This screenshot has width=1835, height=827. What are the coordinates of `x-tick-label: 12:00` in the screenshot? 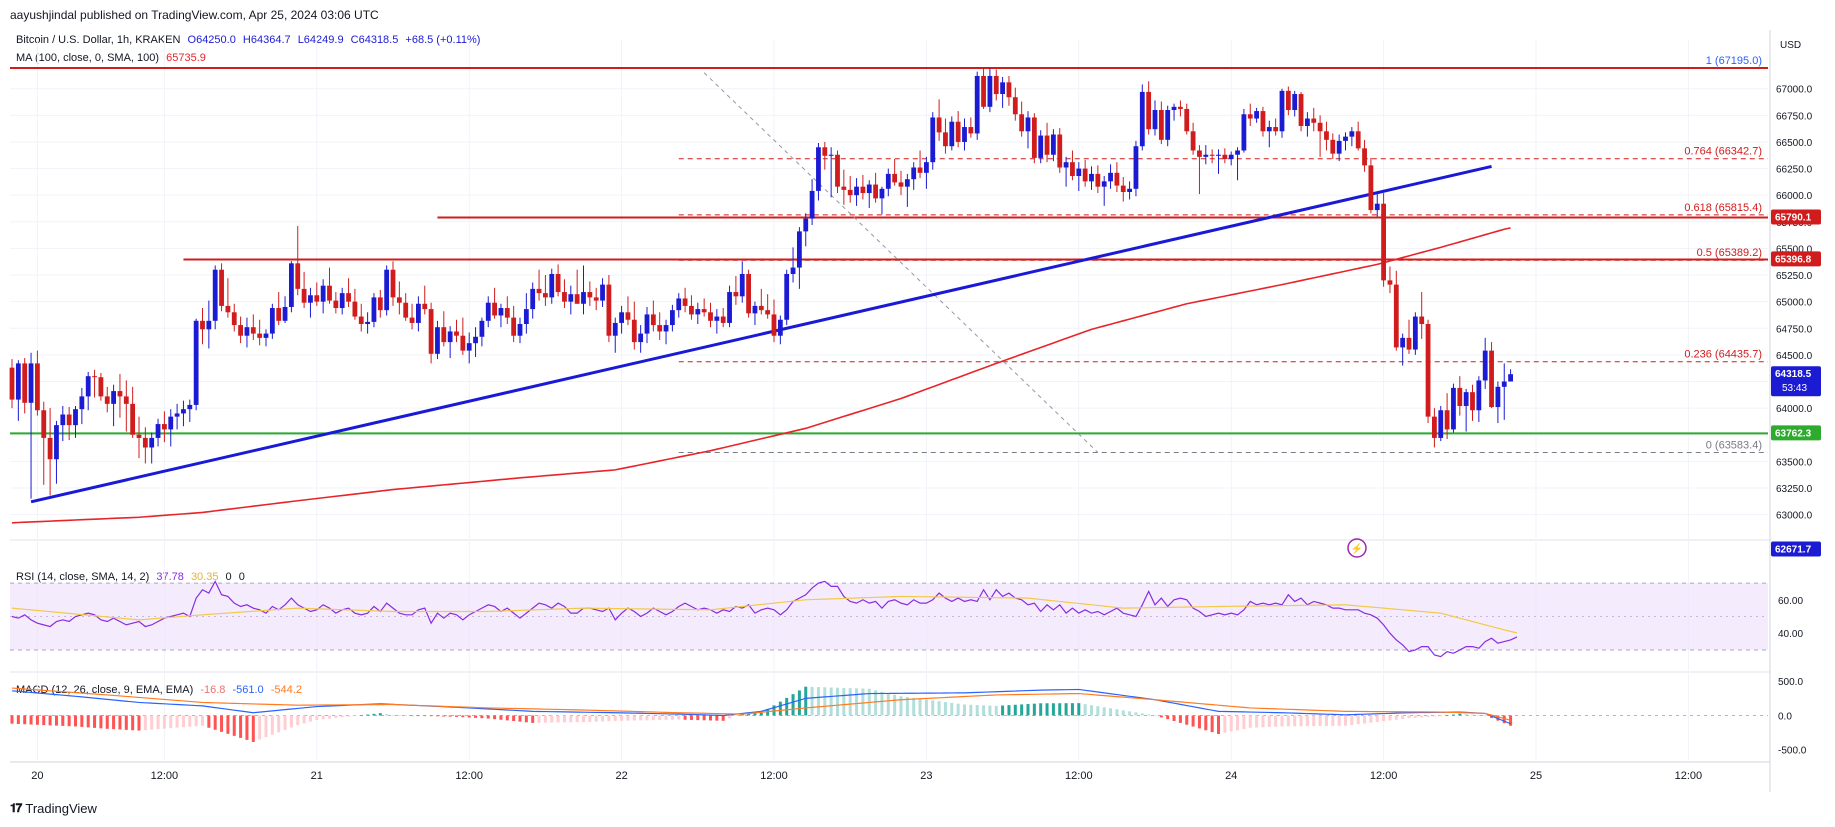 It's located at (1079, 776).